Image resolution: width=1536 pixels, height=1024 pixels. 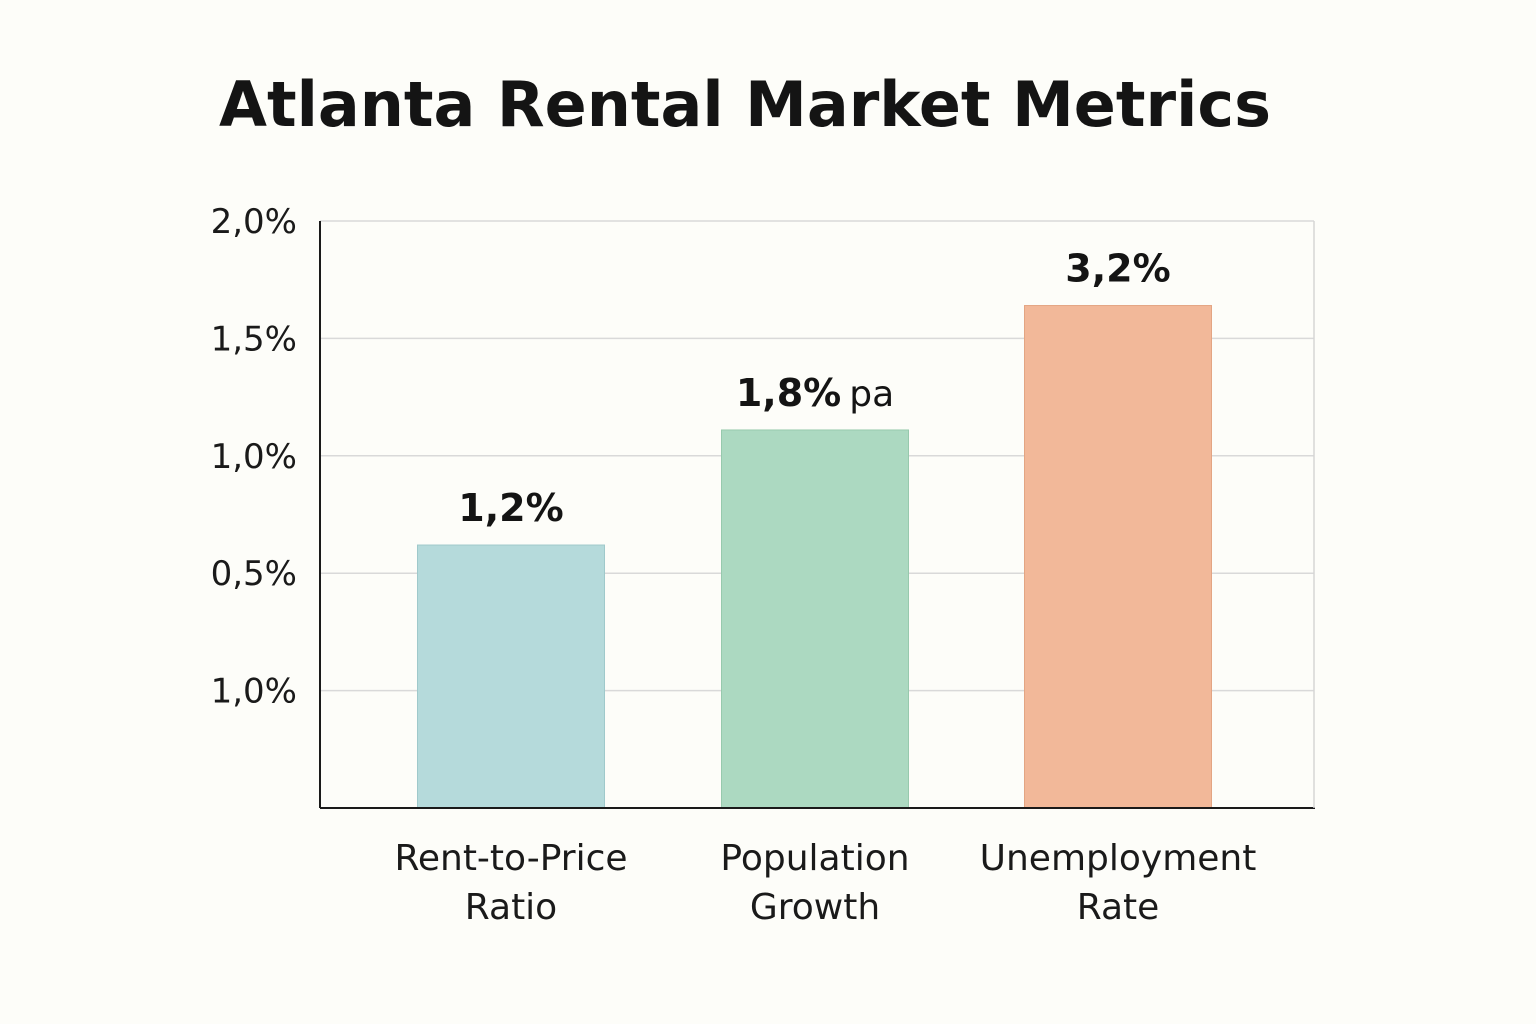 I want to click on data-label-value: 1,2%, so click(x=510, y=508).